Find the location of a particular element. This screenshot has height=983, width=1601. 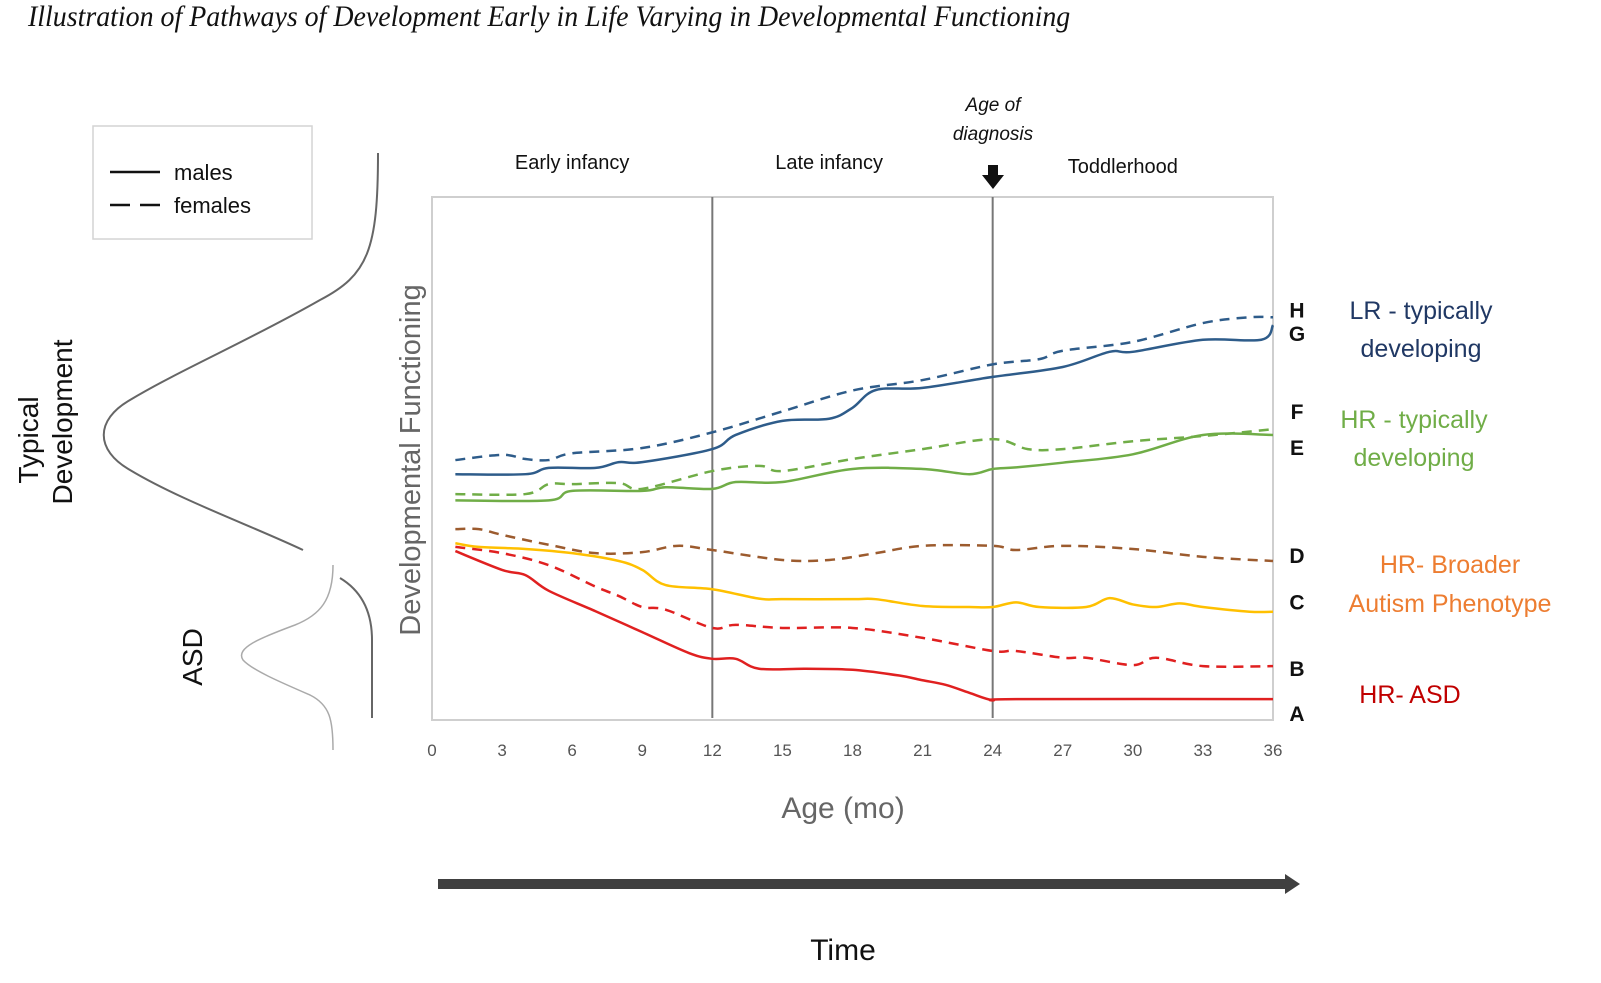

series-line-A is located at coordinates (864, 625).